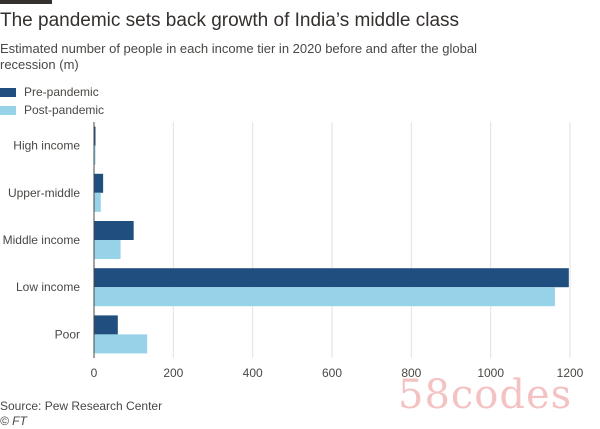 This screenshot has height=429, width=600. I want to click on category-label-low-income: Low income, so click(48, 287).